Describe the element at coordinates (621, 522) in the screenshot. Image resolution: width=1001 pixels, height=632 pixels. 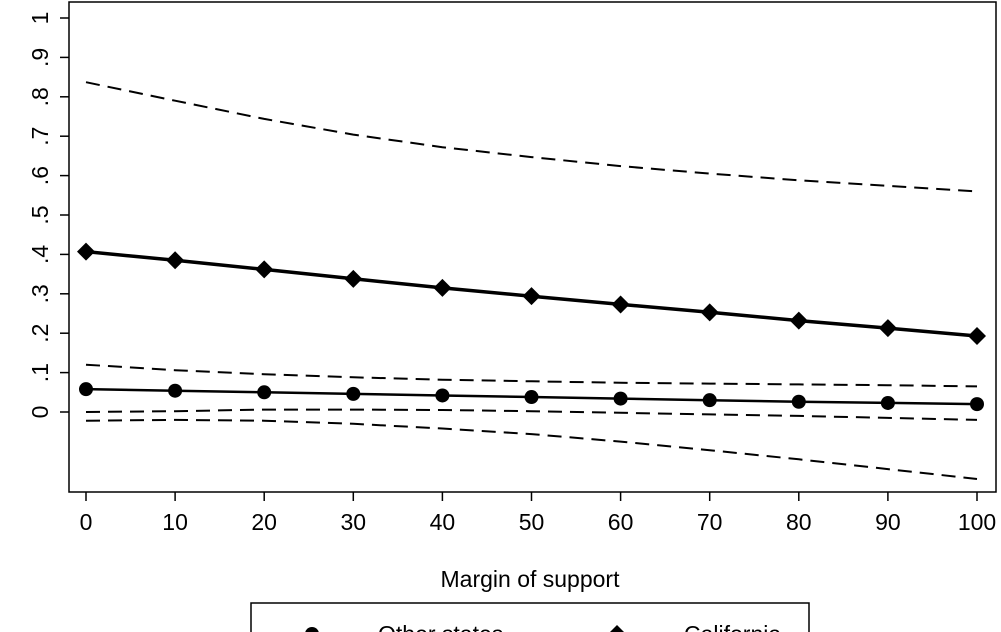
I see `x-tick-label: 60` at that location.